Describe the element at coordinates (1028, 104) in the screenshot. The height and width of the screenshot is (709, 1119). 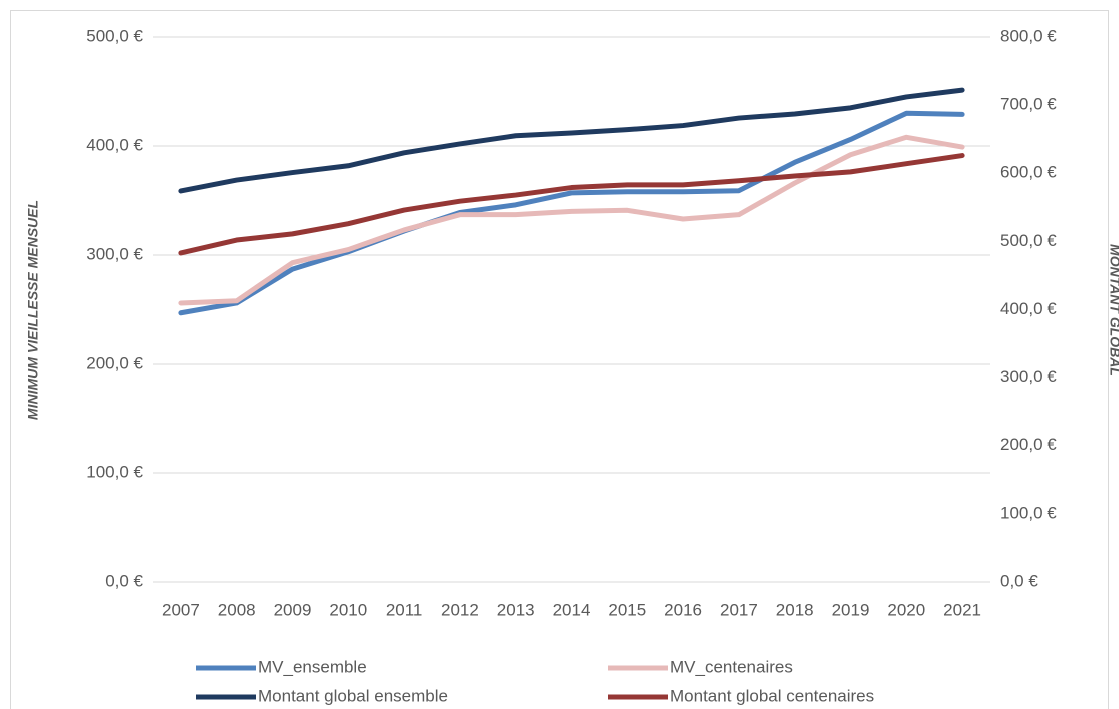
I see `y2-tick-label: 700,0 €` at that location.